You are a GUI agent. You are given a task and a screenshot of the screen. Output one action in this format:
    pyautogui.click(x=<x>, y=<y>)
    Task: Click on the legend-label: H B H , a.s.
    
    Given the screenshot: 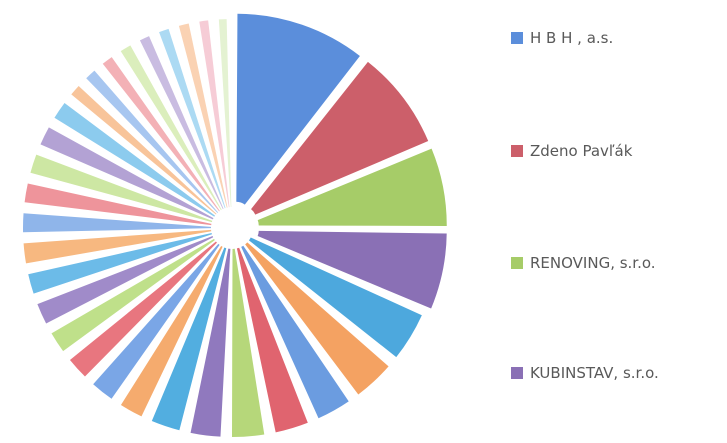 What is the action you would take?
    pyautogui.click(x=571, y=38)
    